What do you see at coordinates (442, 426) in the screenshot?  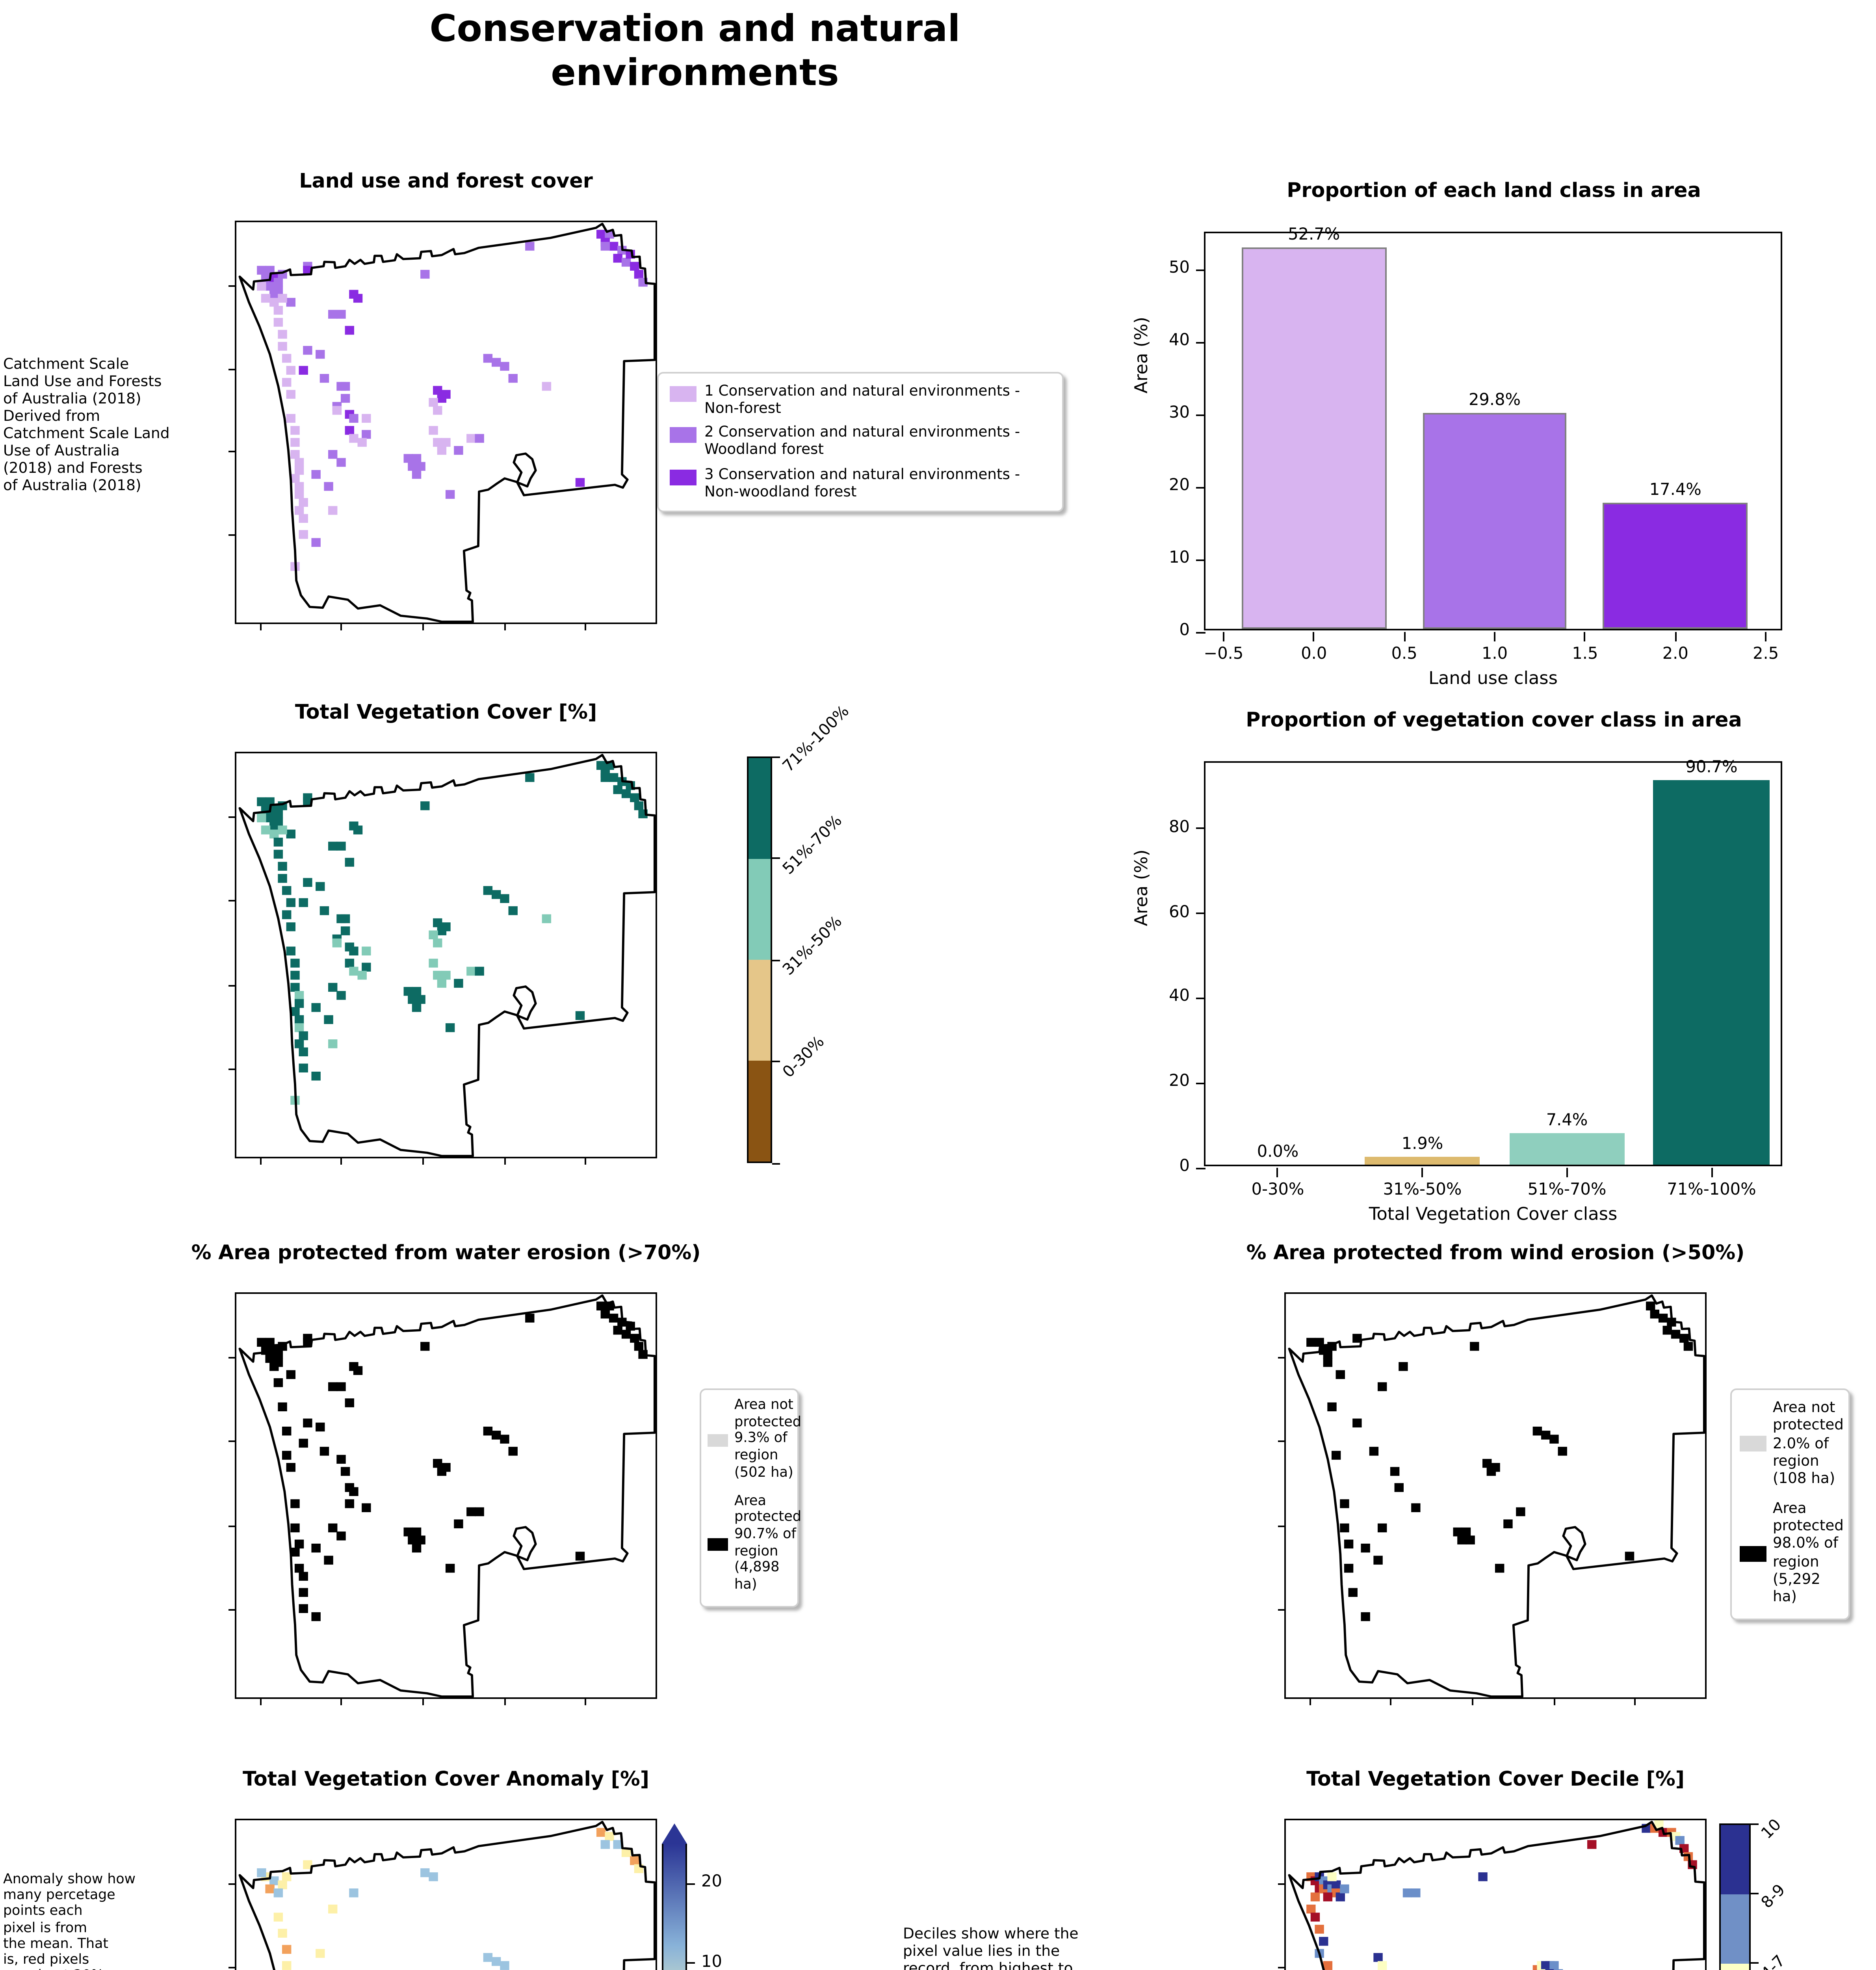 I see `land-use-map` at bounding box center [442, 426].